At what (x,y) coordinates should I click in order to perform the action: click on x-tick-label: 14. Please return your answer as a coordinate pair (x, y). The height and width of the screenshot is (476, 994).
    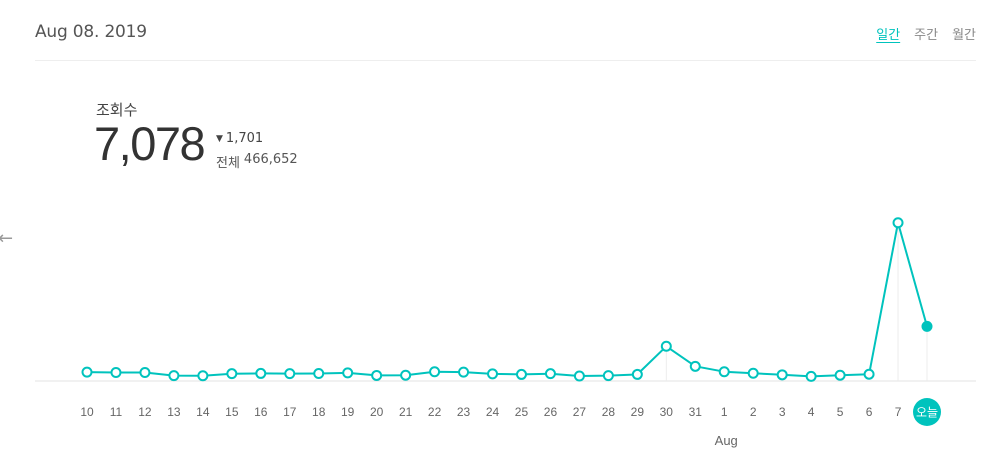
    Looking at the image, I should click on (203, 412).